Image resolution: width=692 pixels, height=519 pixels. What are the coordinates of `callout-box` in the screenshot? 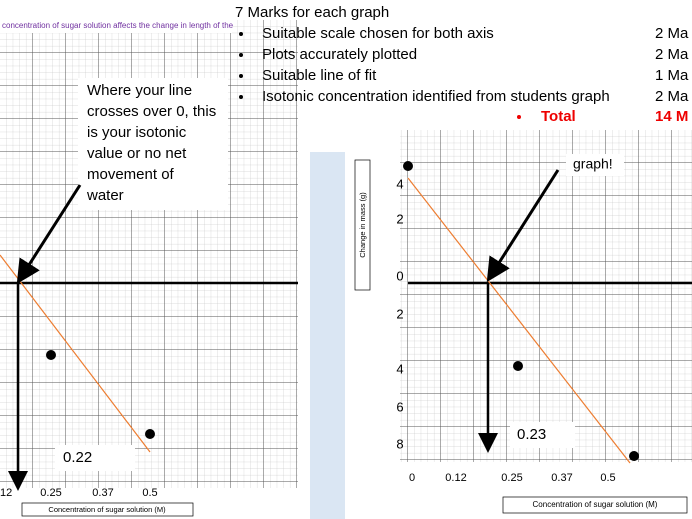 It's located at (153, 144).